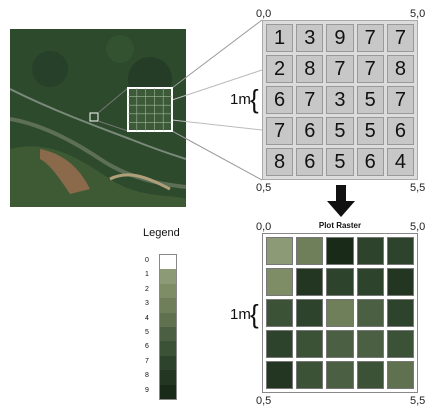 This screenshot has height=411, width=442. Describe the element at coordinates (254, 99) in the screenshot. I see `top-grid-brace-icon: {` at that location.